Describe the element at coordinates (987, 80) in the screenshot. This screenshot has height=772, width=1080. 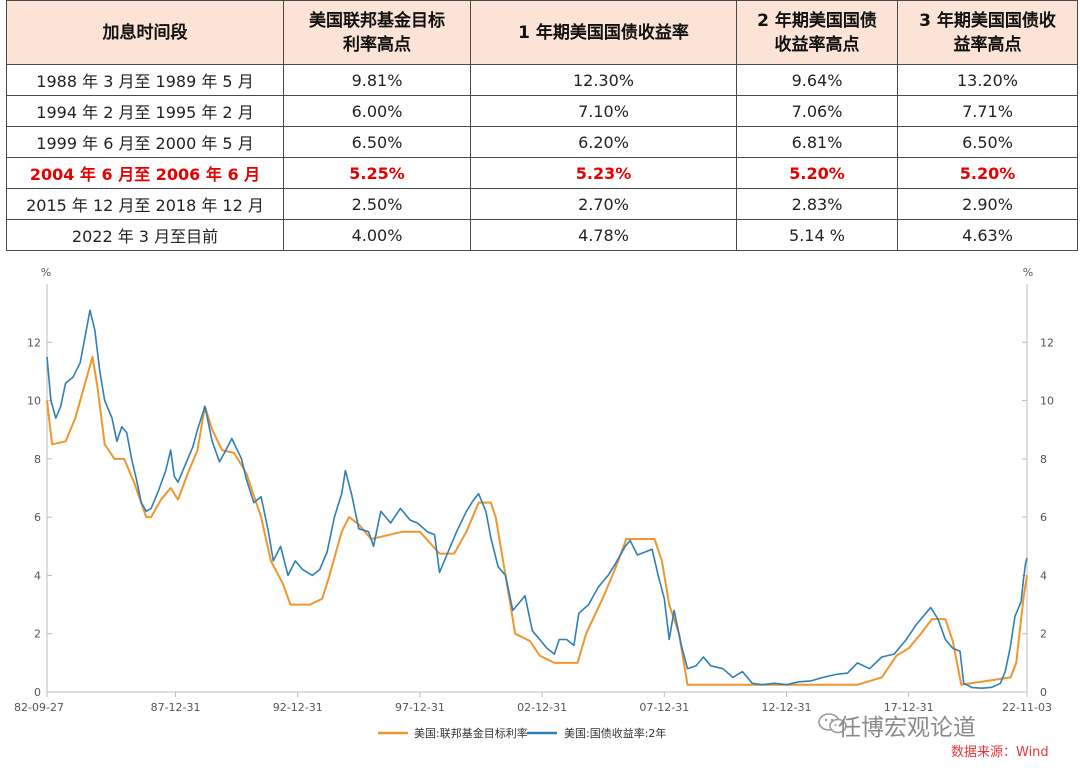
I see `table-cell-y3: 13.20%` at that location.